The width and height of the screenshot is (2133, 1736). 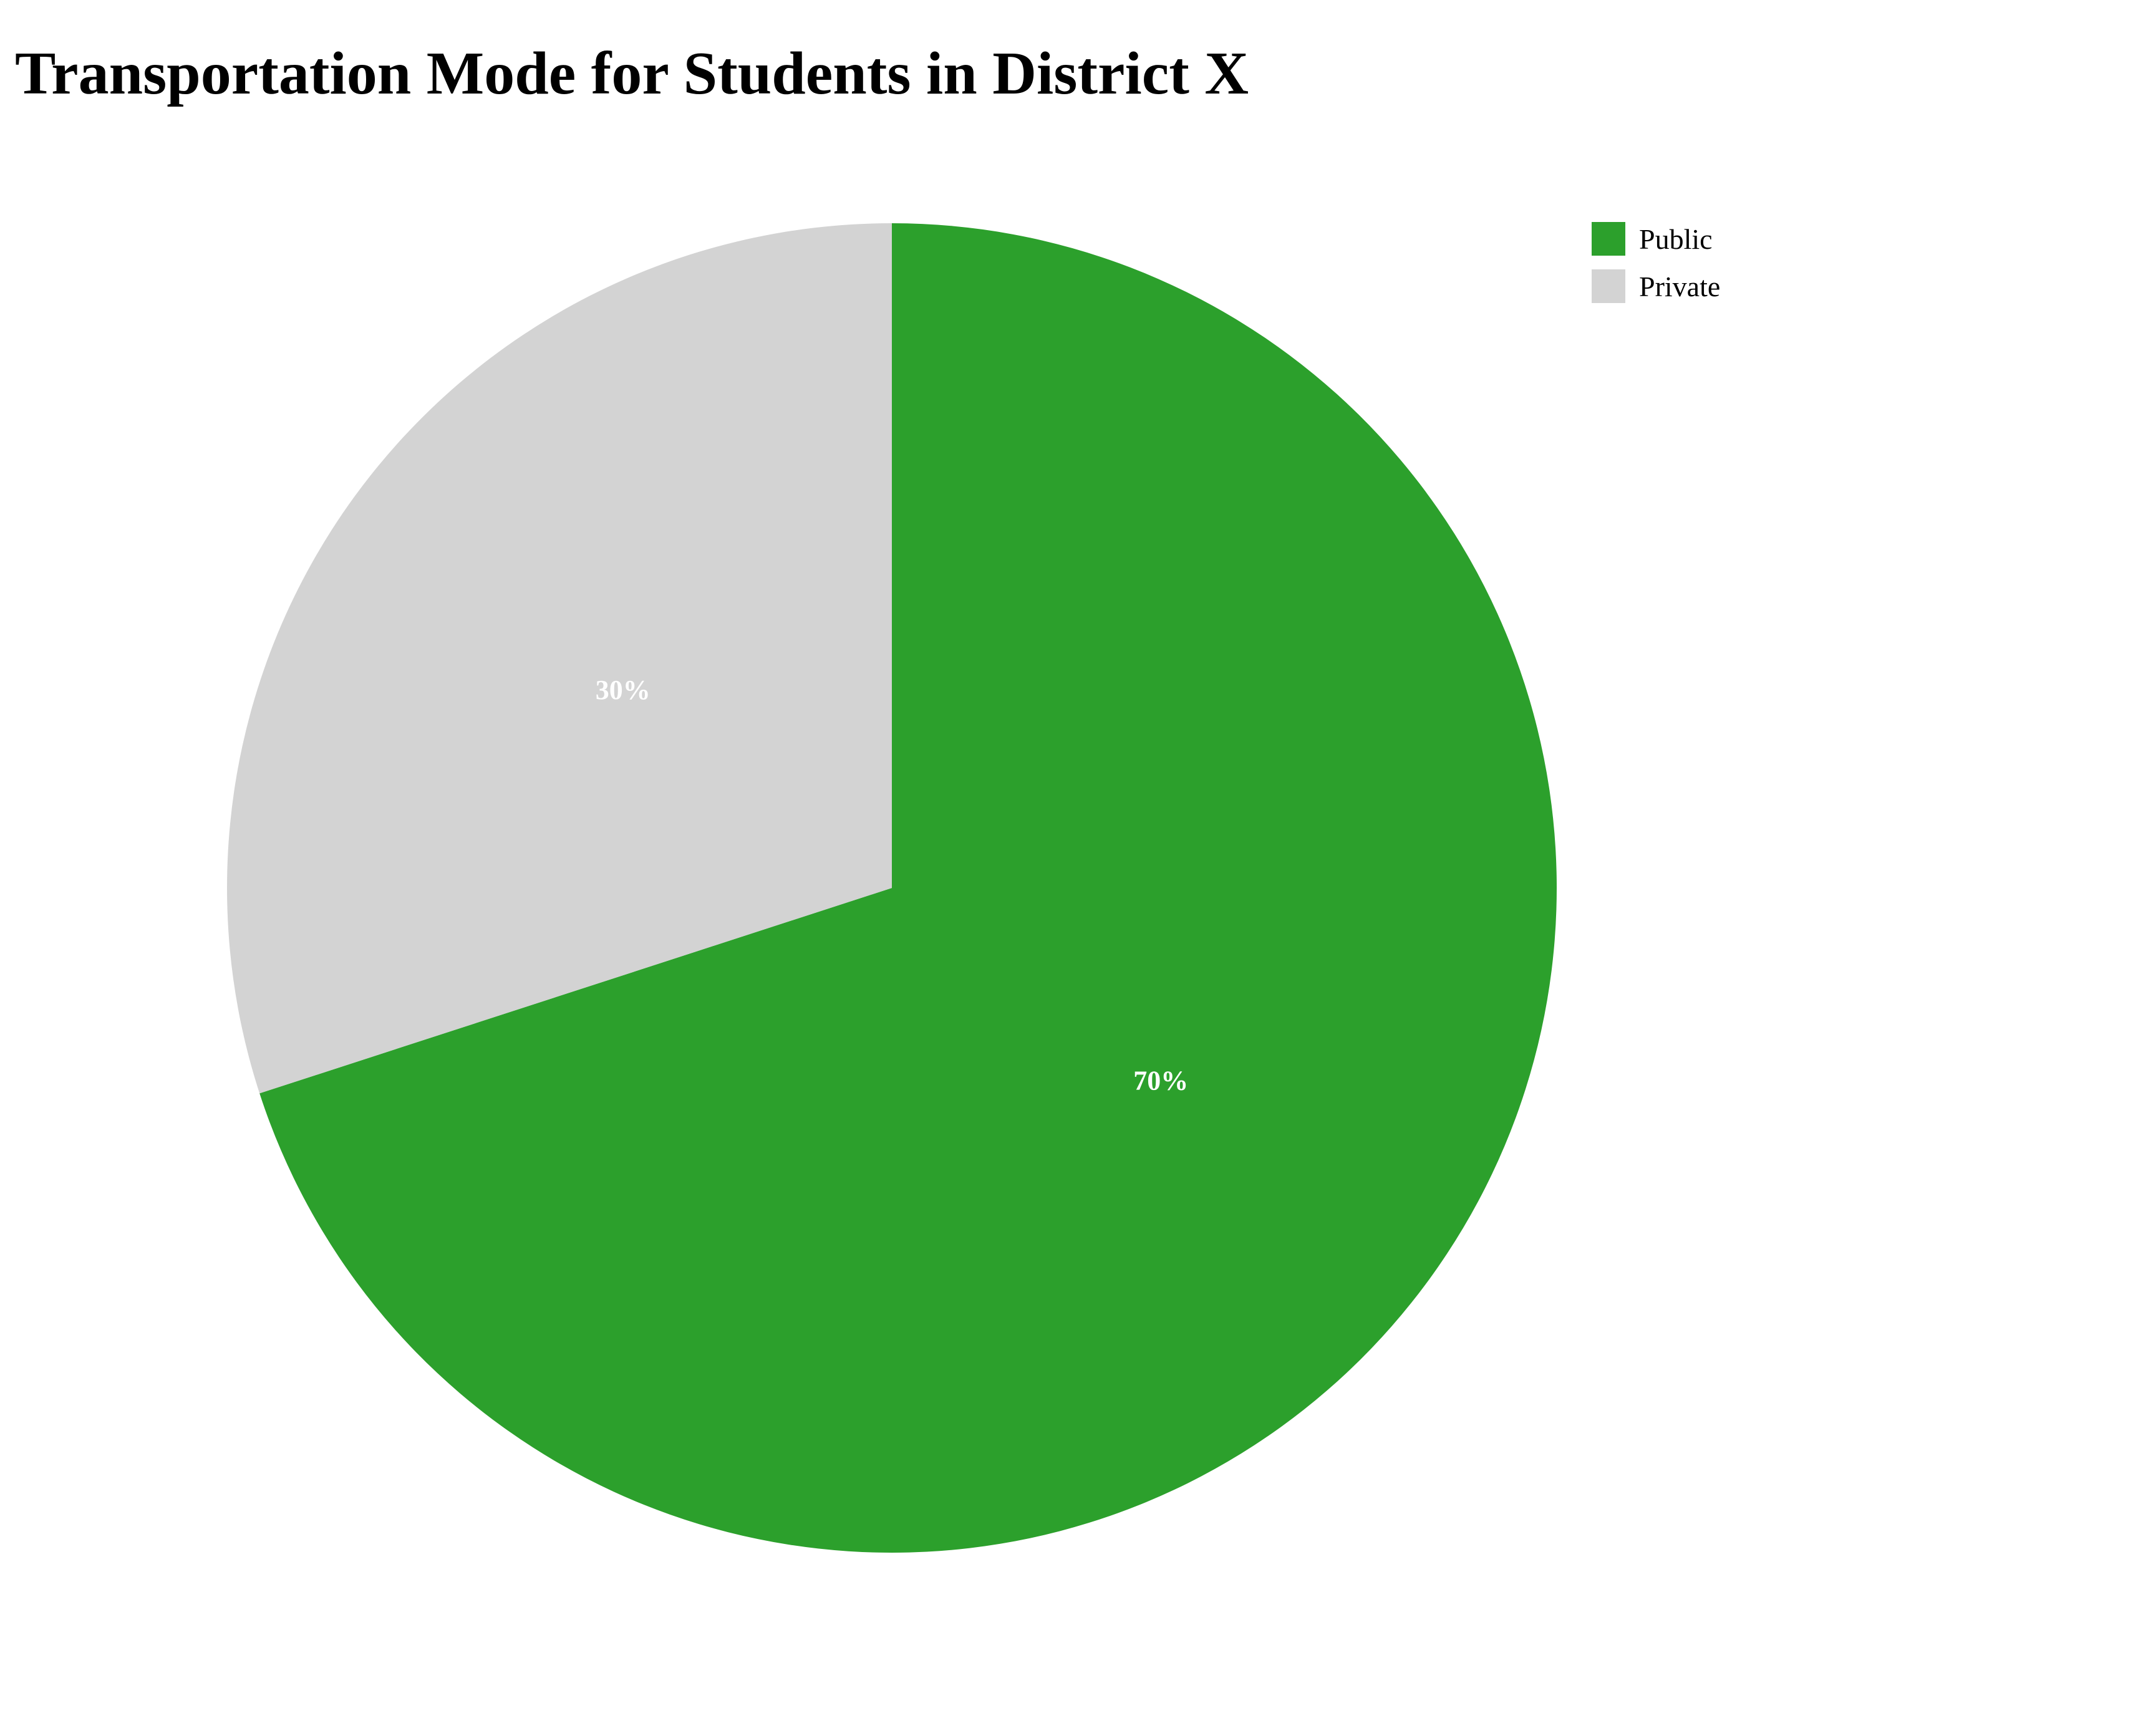 I want to click on pie-labels: 70% 30%, so click(x=892, y=885).